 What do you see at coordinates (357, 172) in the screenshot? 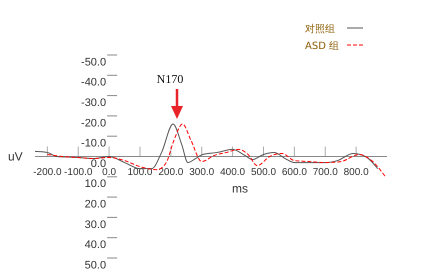
I see `x-tick-label: 800.0` at bounding box center [357, 172].